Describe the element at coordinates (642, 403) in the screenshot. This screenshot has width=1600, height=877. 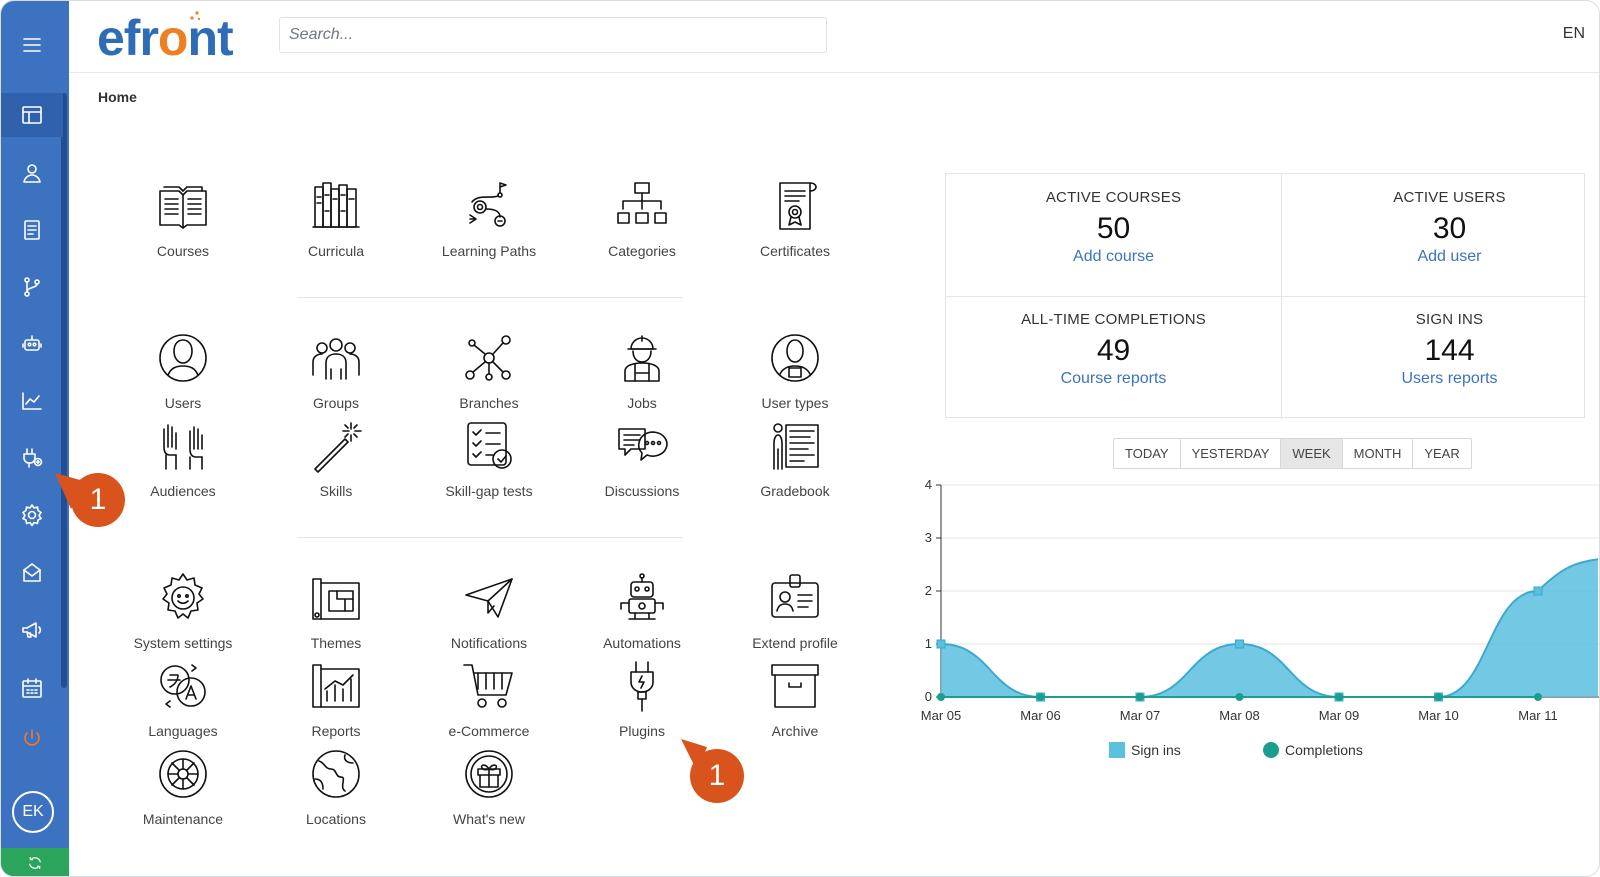
I see `tile-label: Jobs` at that location.